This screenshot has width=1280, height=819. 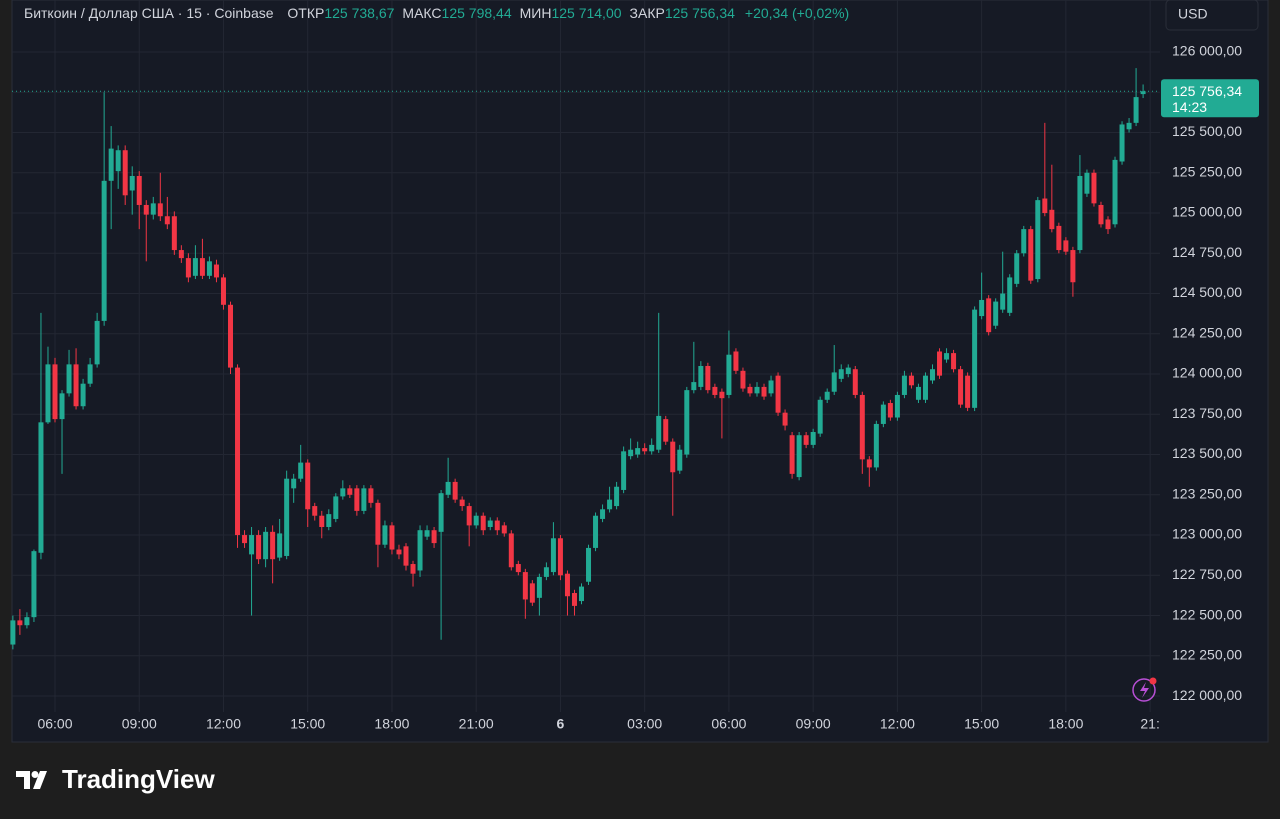 What do you see at coordinates (1212, 15) in the screenshot?
I see `currency-button` at bounding box center [1212, 15].